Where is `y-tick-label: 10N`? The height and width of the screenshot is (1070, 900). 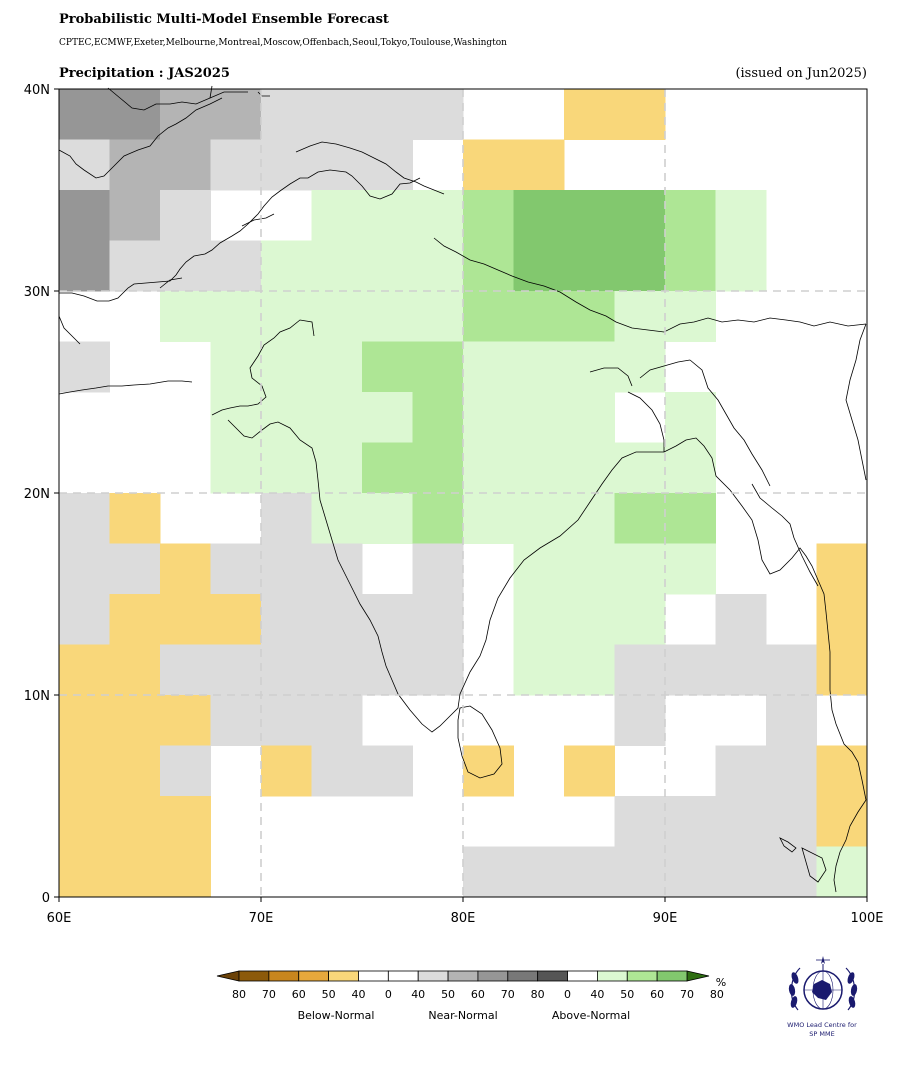 y-tick-label: 10N is located at coordinates (37, 696).